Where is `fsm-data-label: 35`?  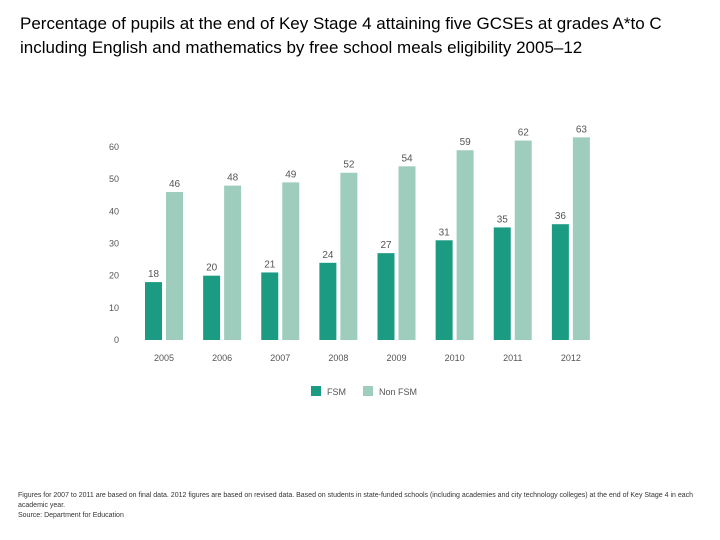 fsm-data-label: 35 is located at coordinates (503, 219).